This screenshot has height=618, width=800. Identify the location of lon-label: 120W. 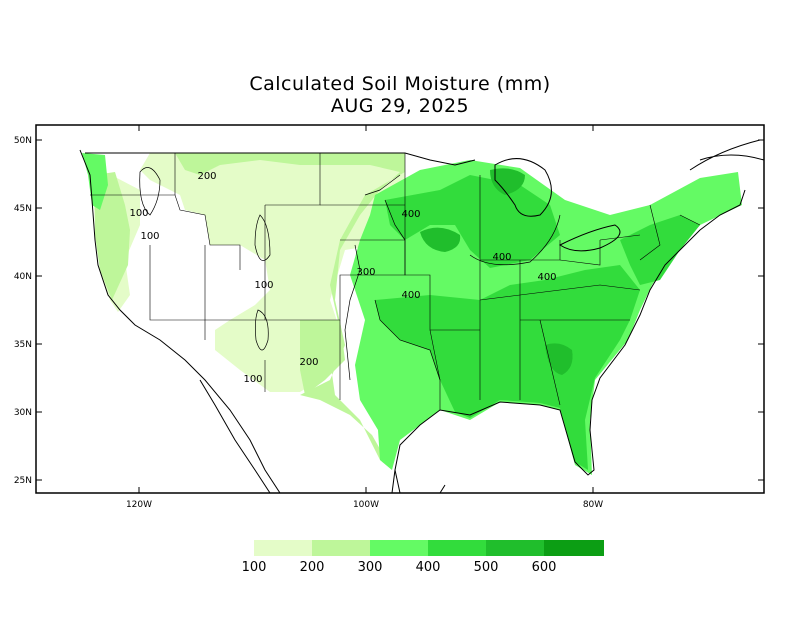
(139, 505).